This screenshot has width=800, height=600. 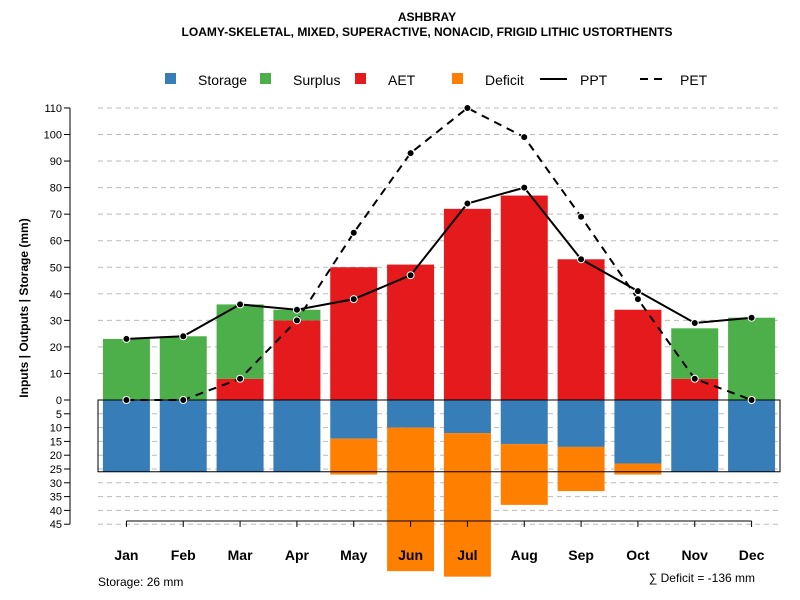 I want to click on y-tick-label: 100, so click(x=53, y=136).